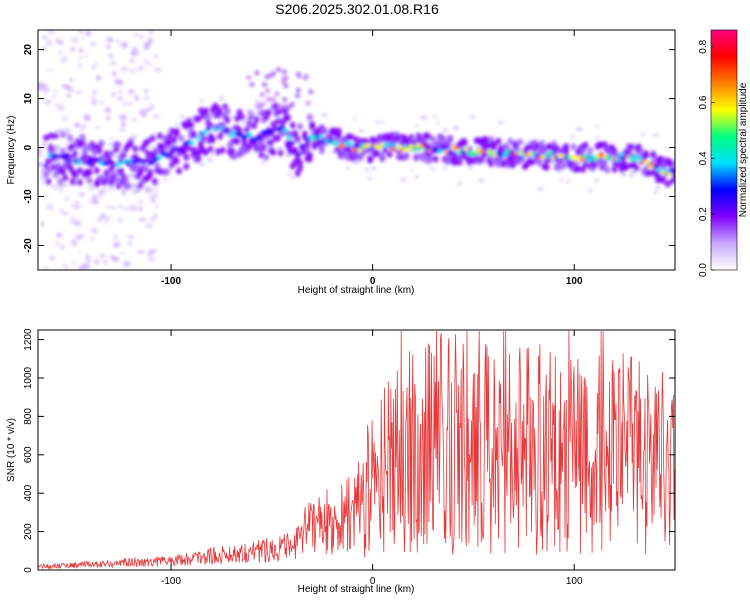 This screenshot has height=600, width=750. Describe the element at coordinates (574, 281) in the screenshot. I see `x-tick-label: 100` at that location.